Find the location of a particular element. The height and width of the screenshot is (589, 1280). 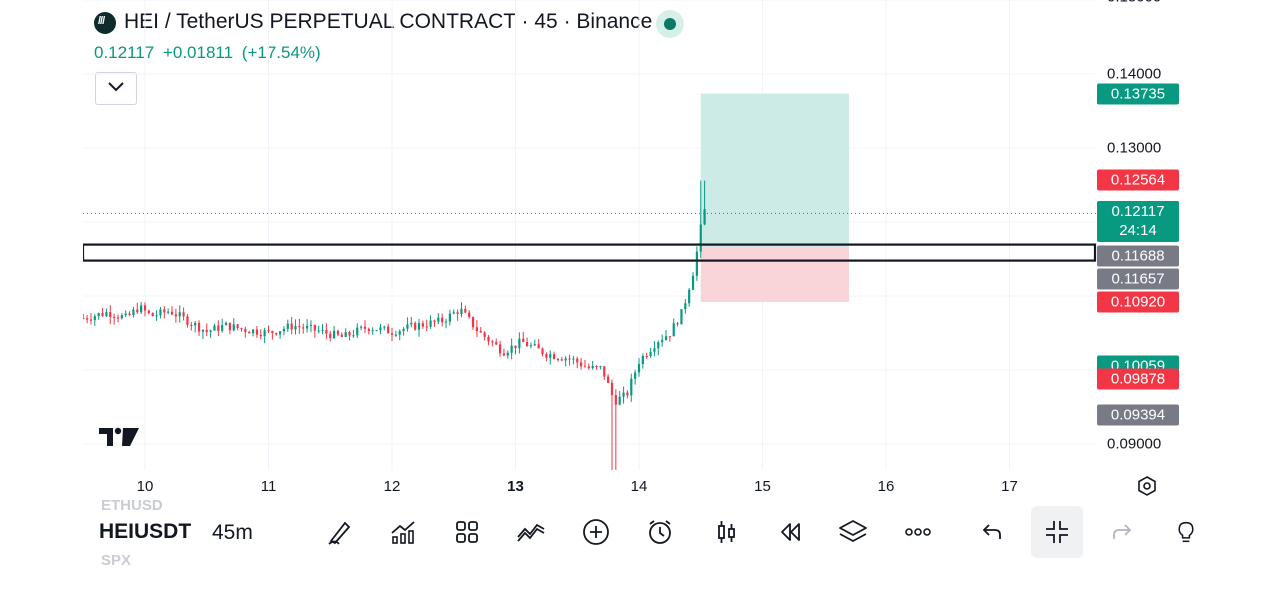

indicators-icon is located at coordinates (403, 532).